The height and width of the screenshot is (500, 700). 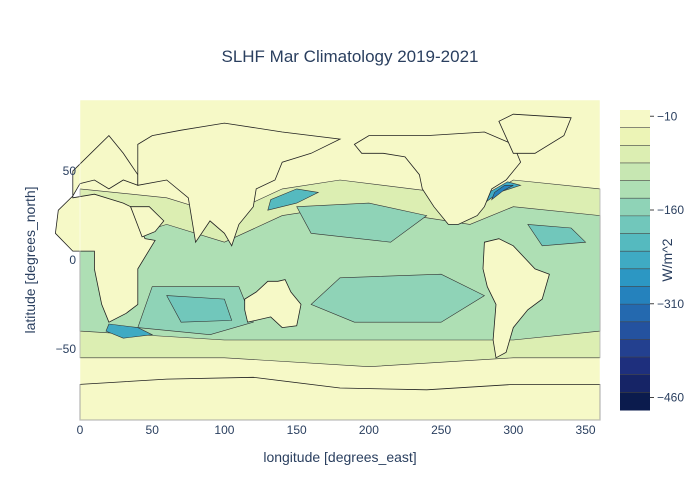 I want to click on land-arabia, so click(x=147, y=222).